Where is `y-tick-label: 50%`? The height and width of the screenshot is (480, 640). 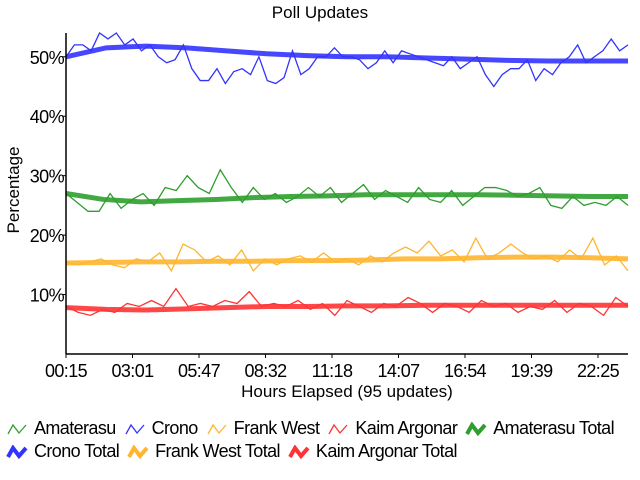
y-tick-label: 50% is located at coordinates (47, 58).